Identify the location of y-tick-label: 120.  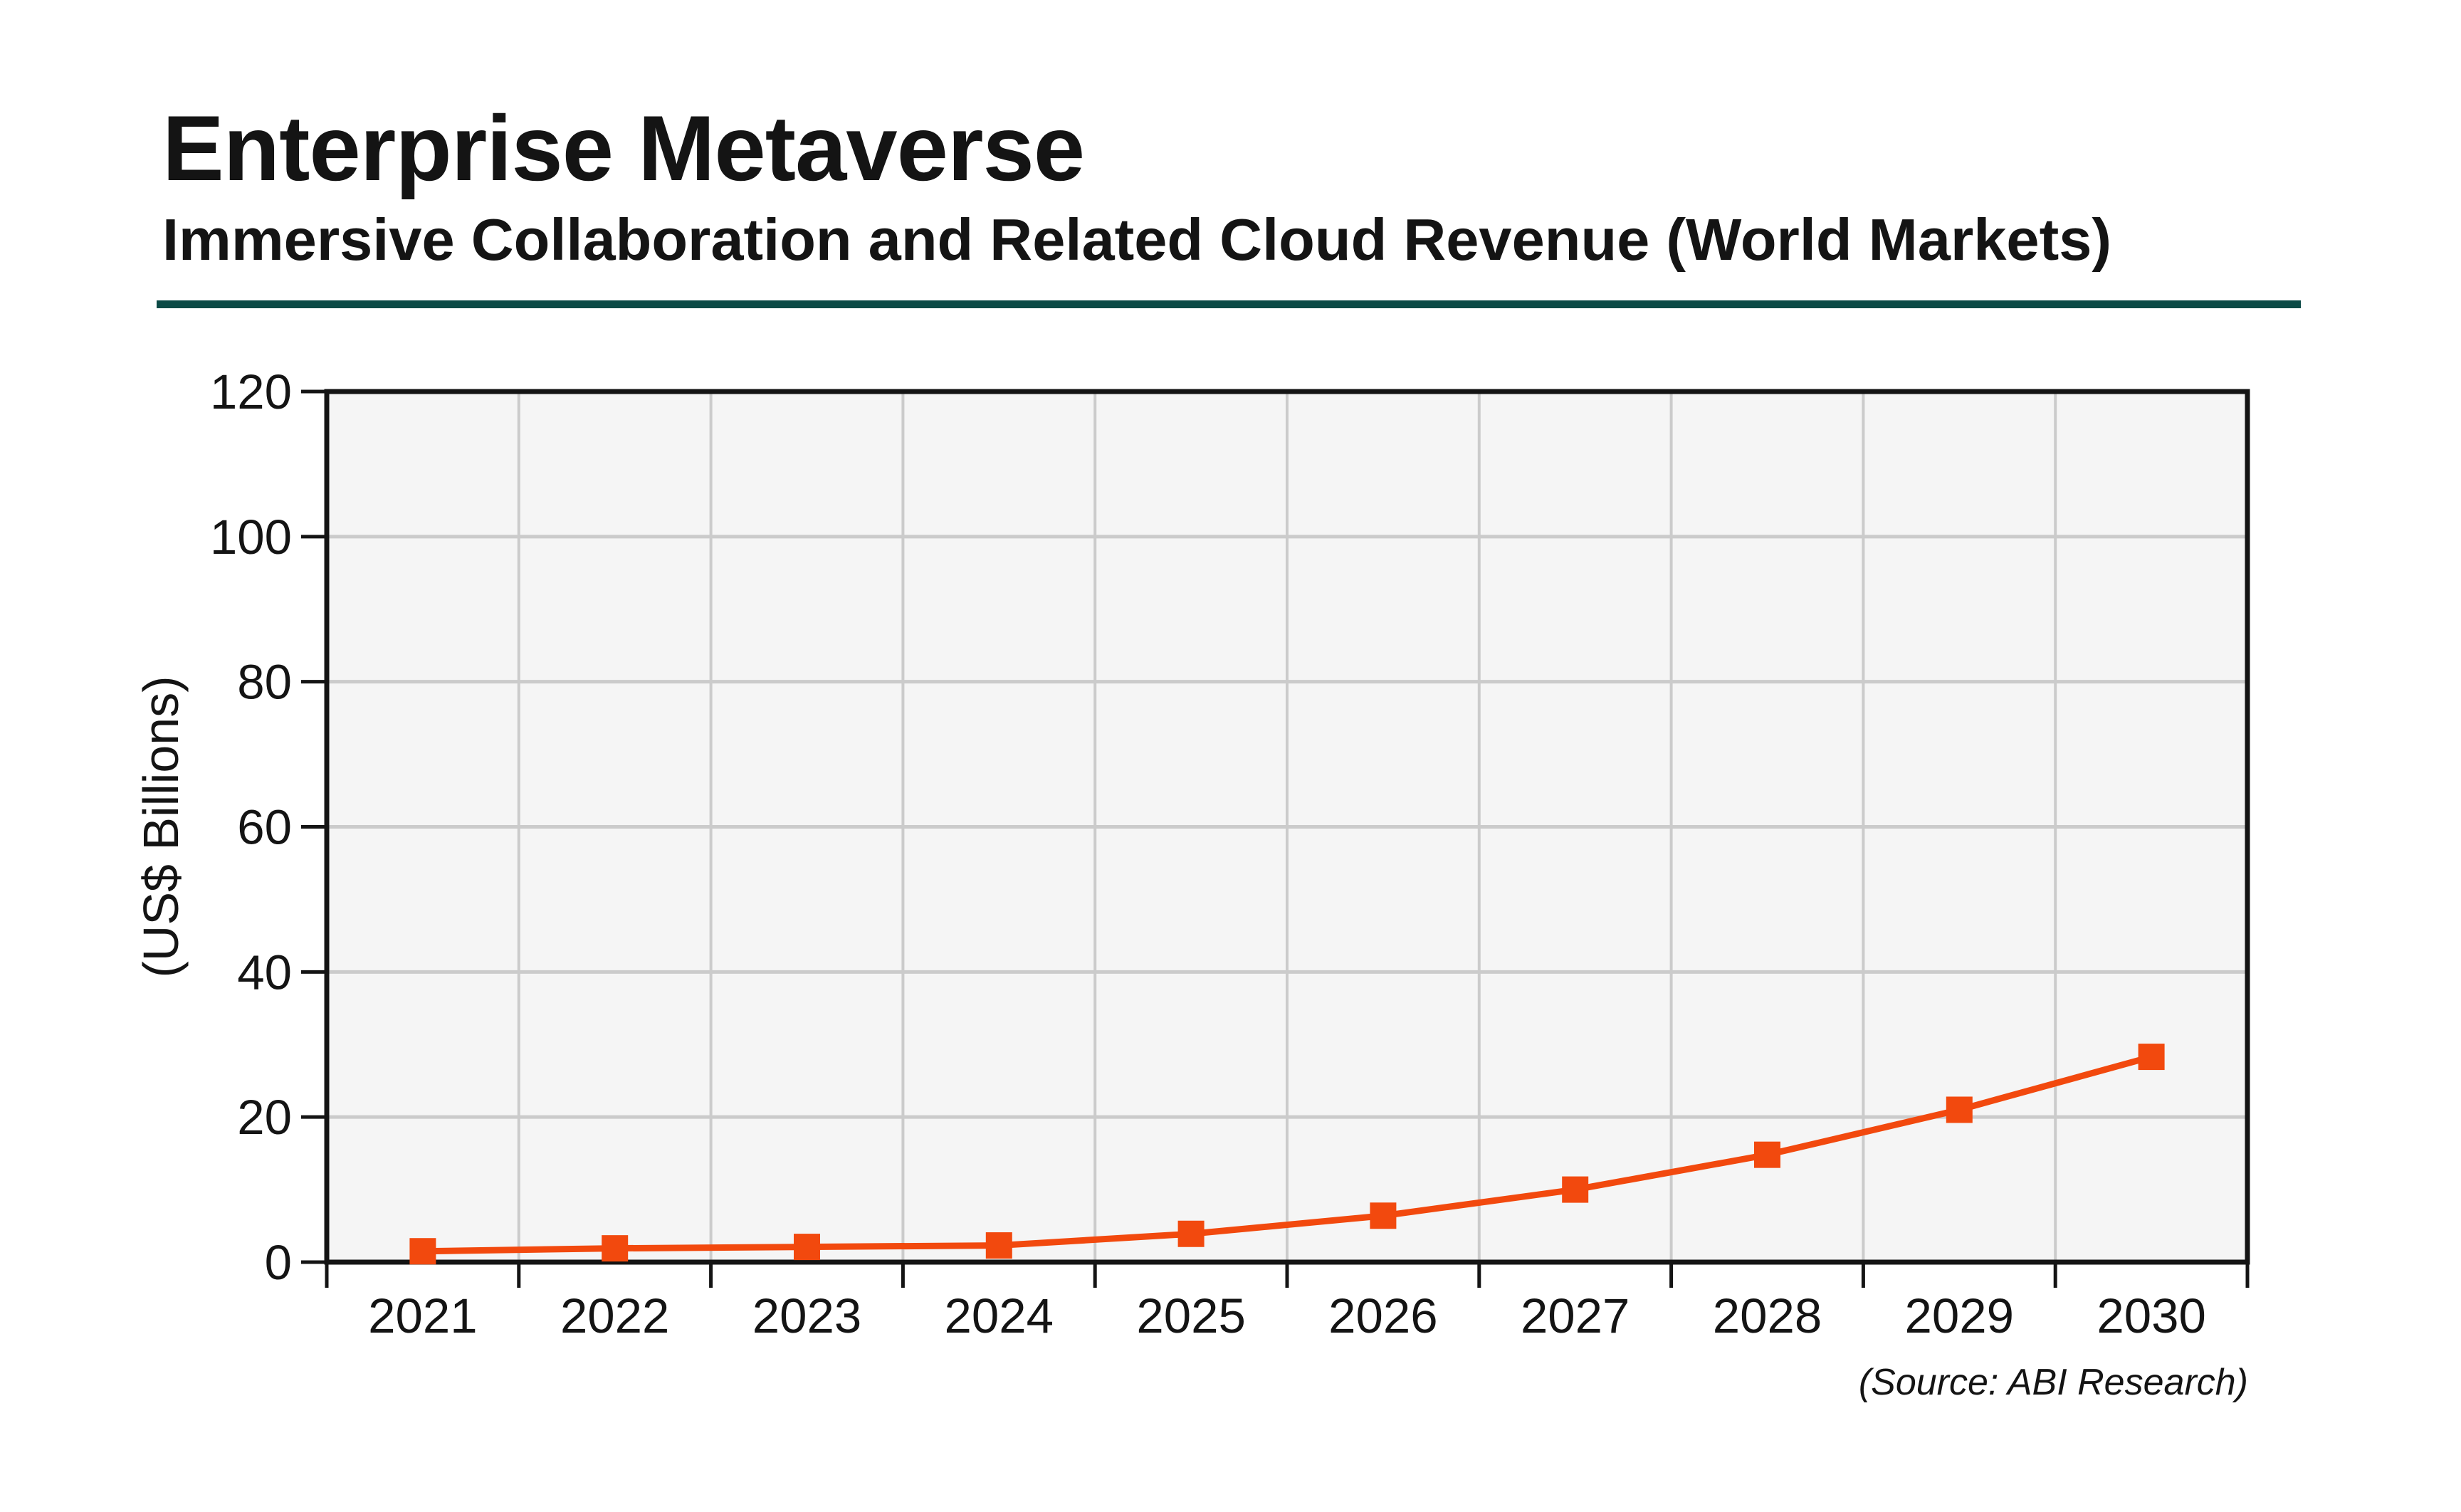
(251, 391).